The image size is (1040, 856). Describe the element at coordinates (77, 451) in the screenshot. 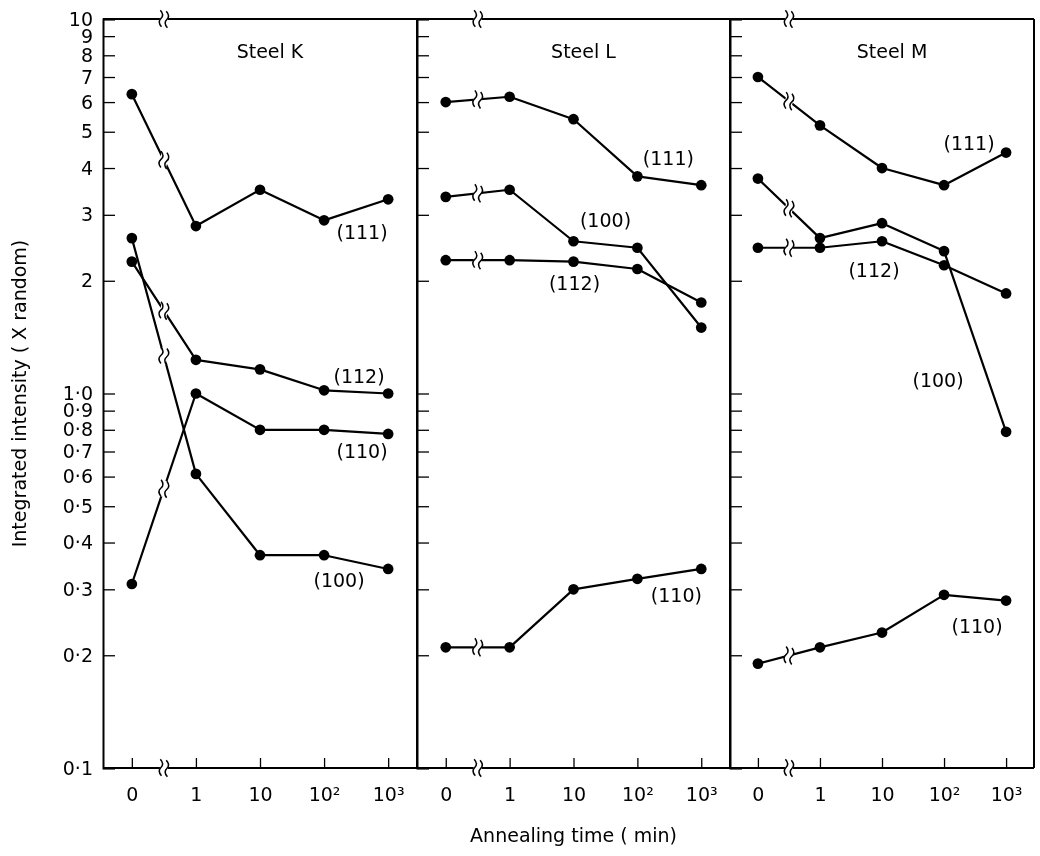

I see `y-tick-label: 0·7` at that location.